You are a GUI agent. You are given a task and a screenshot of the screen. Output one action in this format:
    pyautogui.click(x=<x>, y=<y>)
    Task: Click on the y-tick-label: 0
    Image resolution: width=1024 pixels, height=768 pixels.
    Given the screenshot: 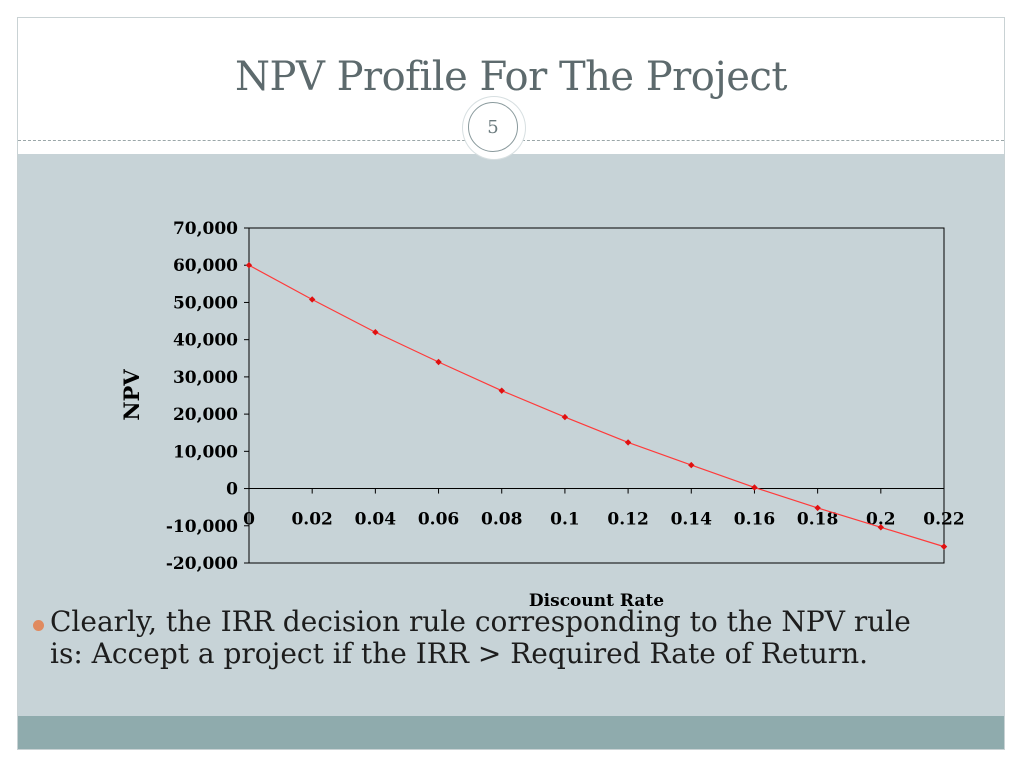 What is the action you would take?
    pyautogui.click(x=232, y=490)
    